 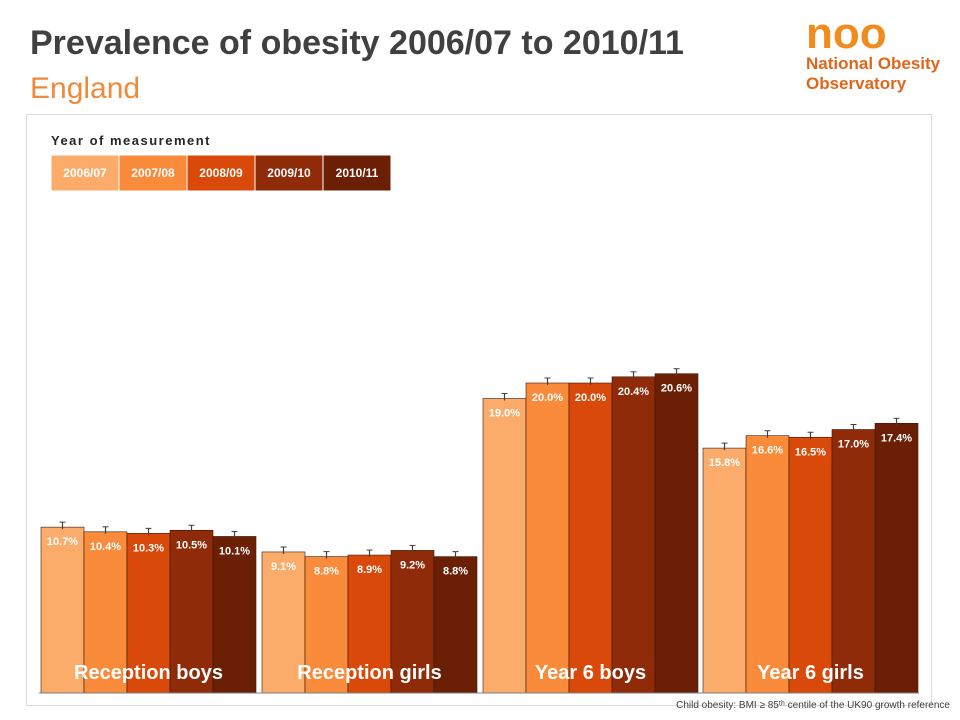 What do you see at coordinates (85, 88) in the screenshot?
I see `page-subtitle: England` at bounding box center [85, 88].